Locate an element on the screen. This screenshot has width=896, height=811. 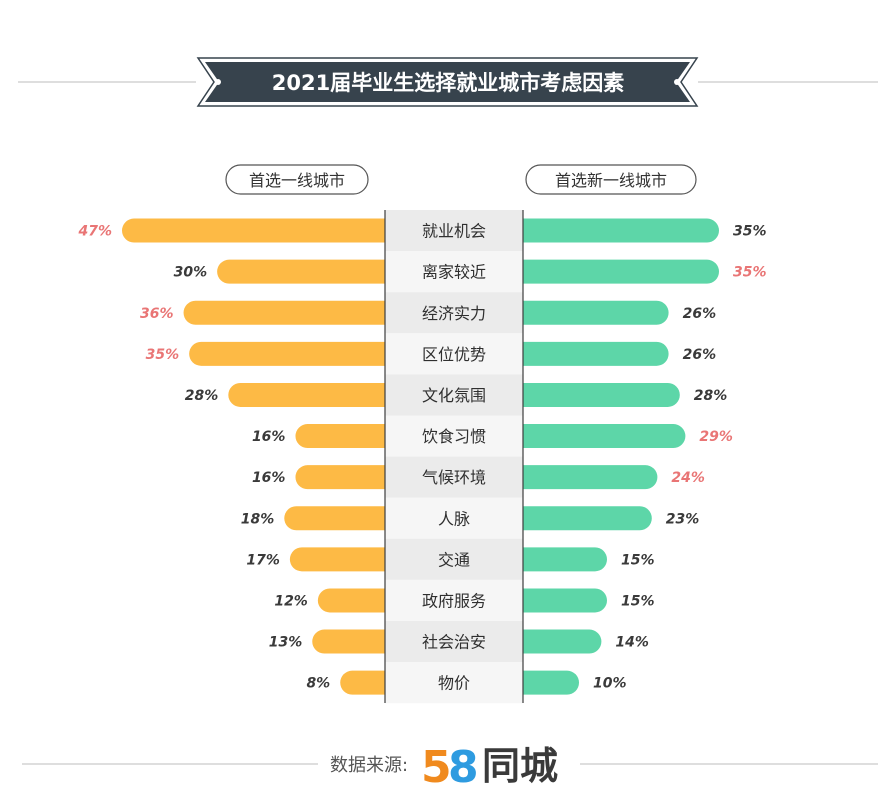
footer: 数据来源: 5 8 同城 is located at coordinates (450, 767).